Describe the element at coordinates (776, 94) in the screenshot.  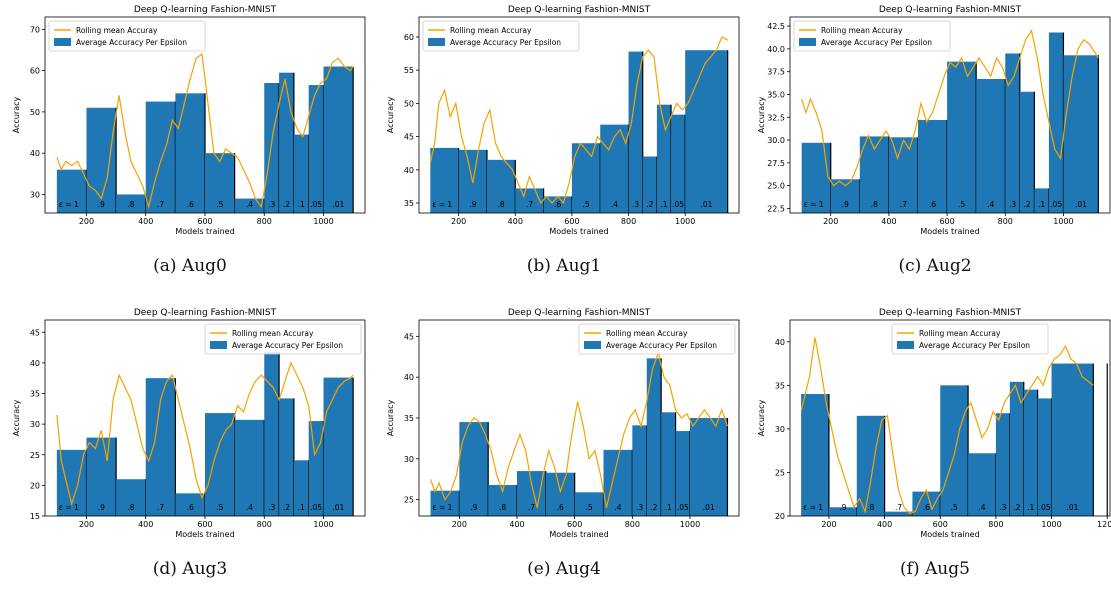
I see `y-tick-label: 35.0` at that location.